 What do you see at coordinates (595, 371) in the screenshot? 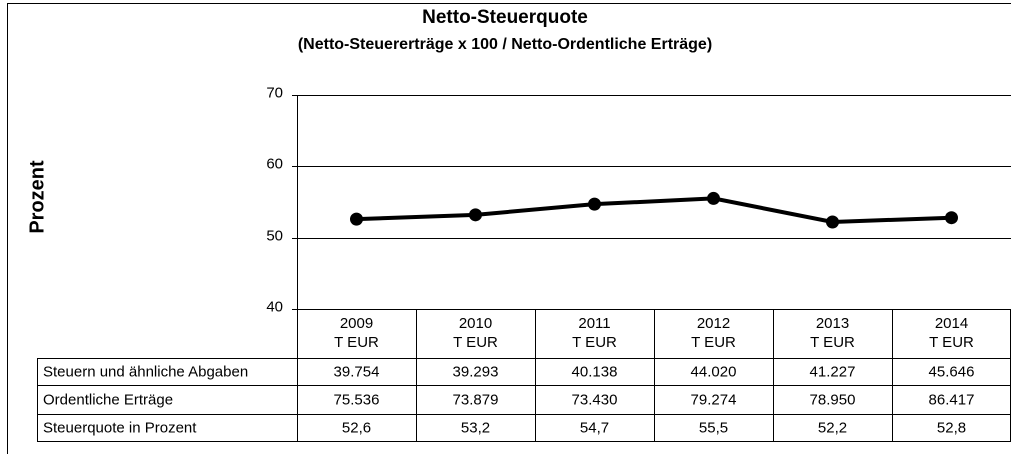
I see `table-cell: 40.138` at bounding box center [595, 371].